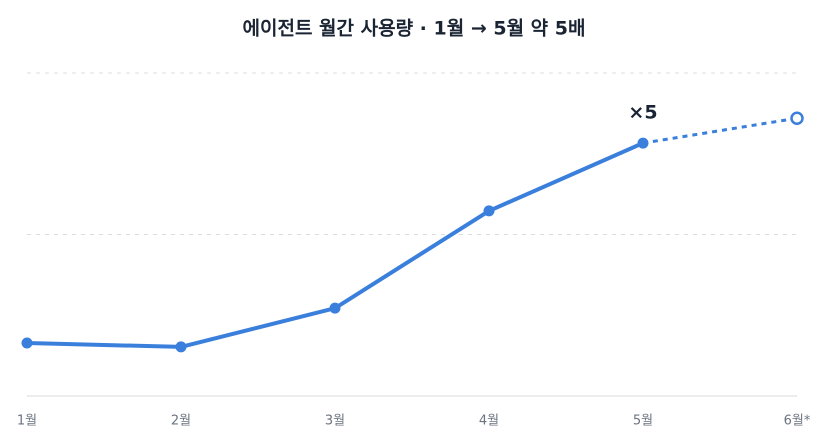  What do you see at coordinates (181, 421) in the screenshot?
I see `x-tick-label: 2월` at bounding box center [181, 421].